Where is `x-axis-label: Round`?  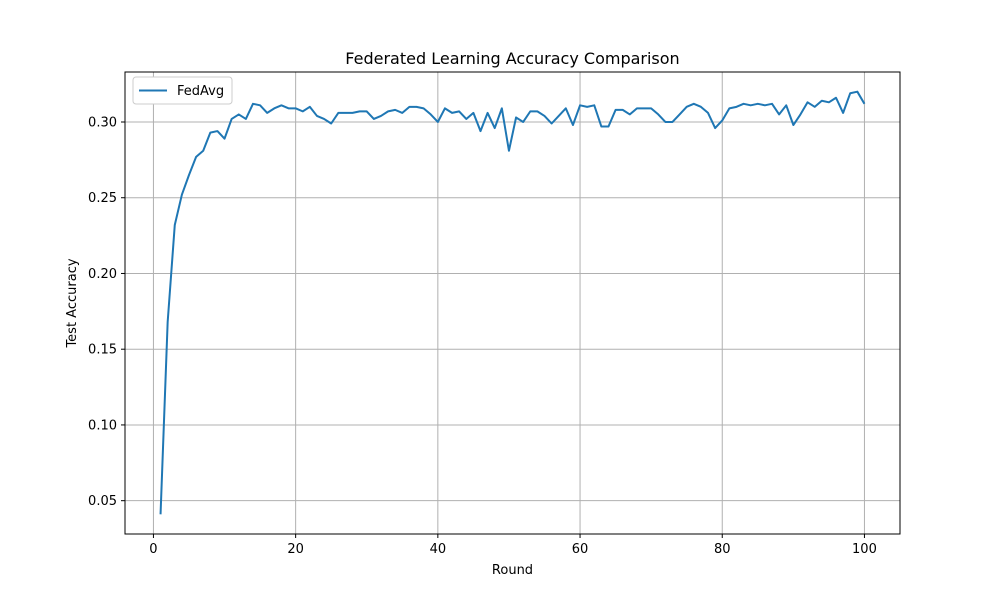
x-axis-label: Round is located at coordinates (512, 570).